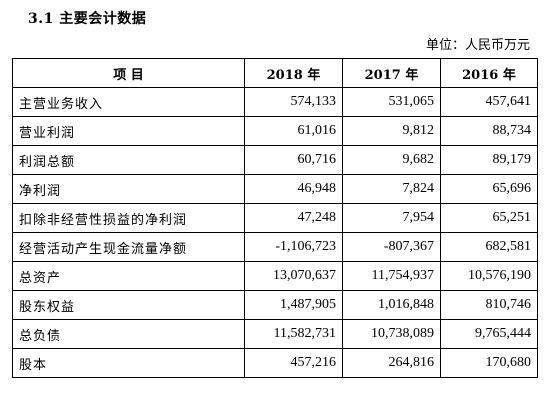  I want to click on section-title: 3.1 主要会计数据, so click(87, 19).